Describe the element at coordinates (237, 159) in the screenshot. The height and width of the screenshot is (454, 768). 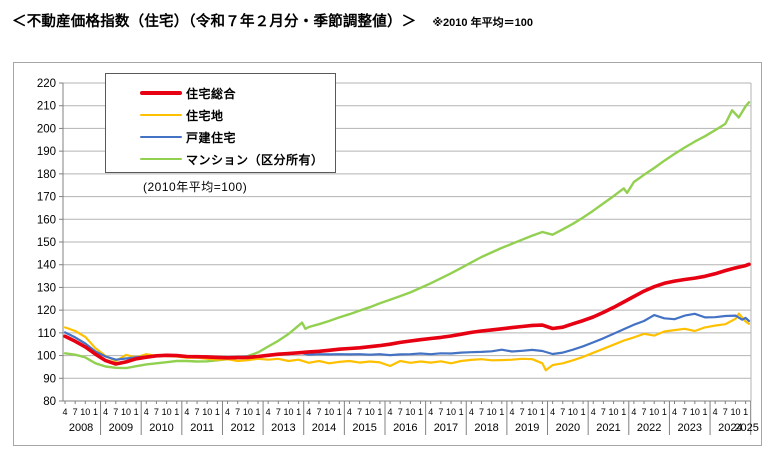
I see `legend-item-mansion: マンション（区分所有）` at that location.